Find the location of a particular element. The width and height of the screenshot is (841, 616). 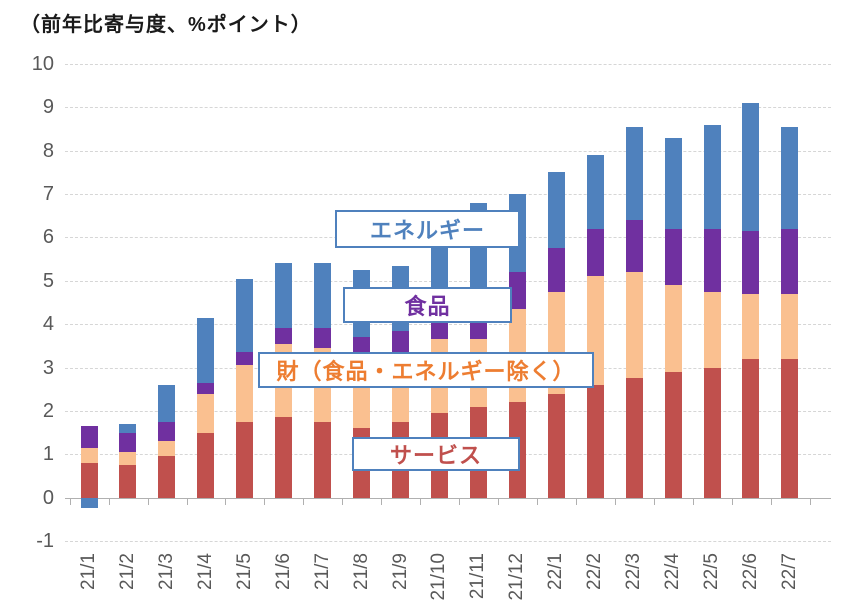

y-axis-label: 10 is located at coordinates (42, 64).